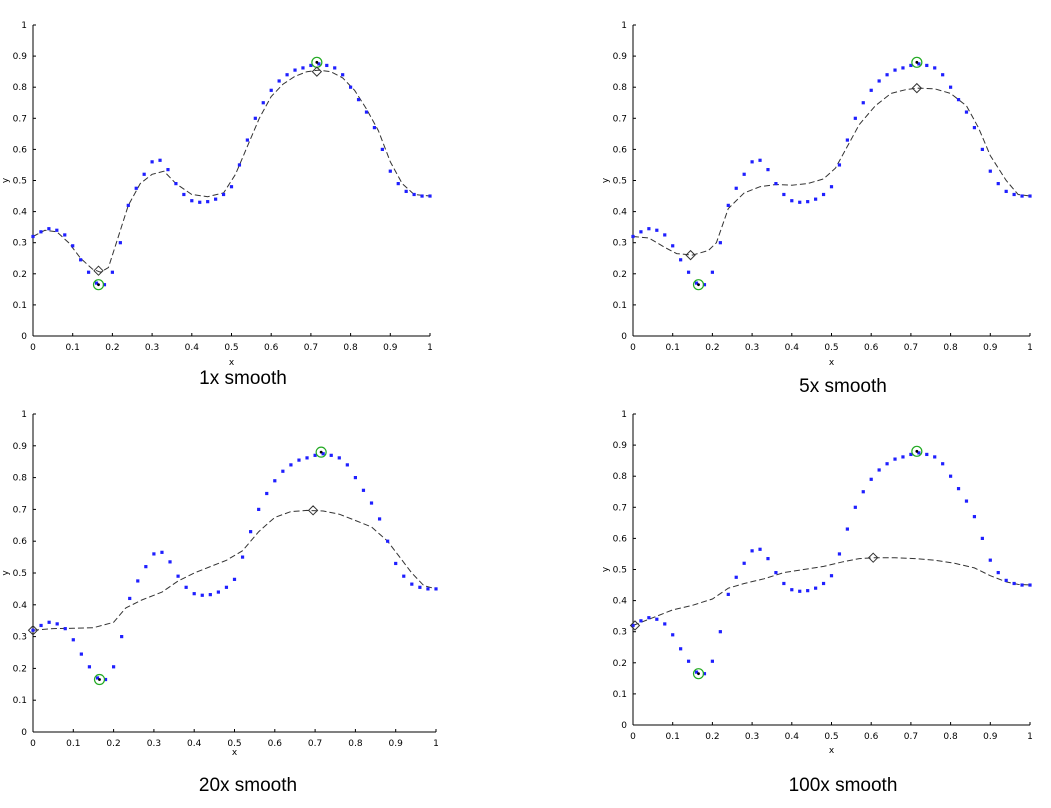 The width and height of the screenshot is (1051, 808). Describe the element at coordinates (317, 71) in the screenshot. I see `estimated-maximum-marker` at that location.